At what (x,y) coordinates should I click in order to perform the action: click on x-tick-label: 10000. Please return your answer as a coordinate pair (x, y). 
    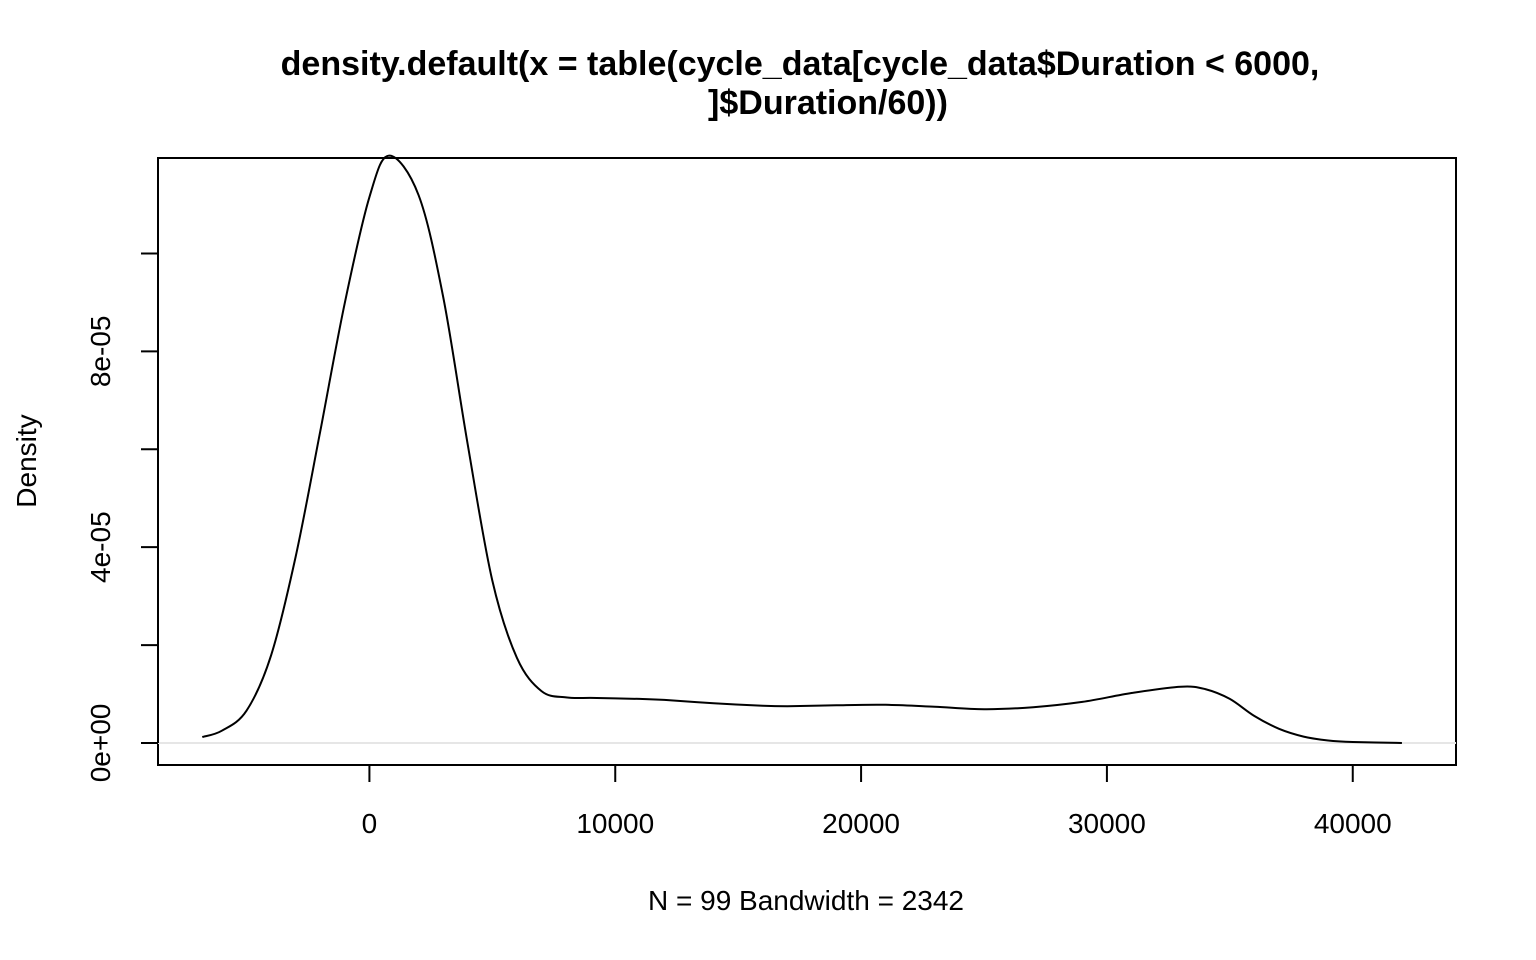
    Looking at the image, I should click on (615, 823).